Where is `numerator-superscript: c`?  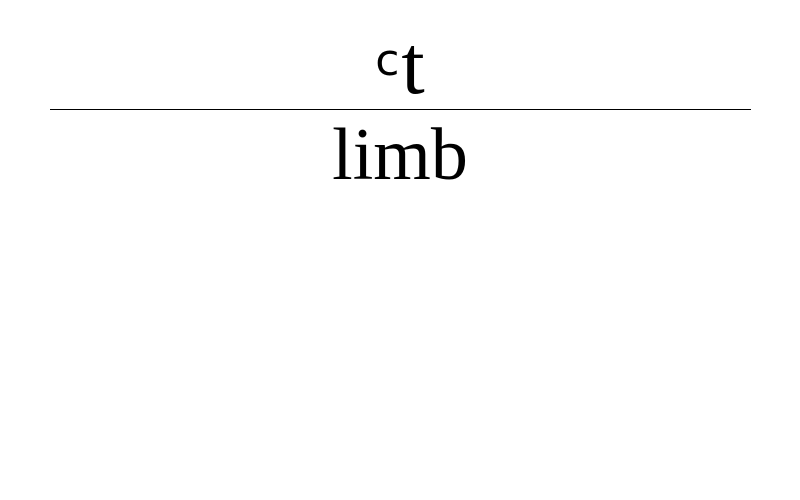
numerator-superscript: c is located at coordinates (387, 60).